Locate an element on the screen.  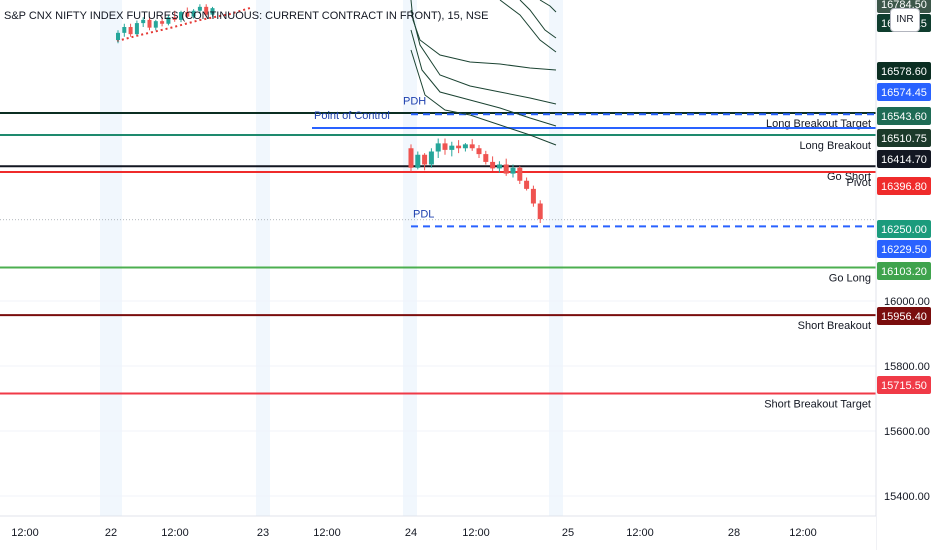
level-label: Go Long is located at coordinates (850, 278).